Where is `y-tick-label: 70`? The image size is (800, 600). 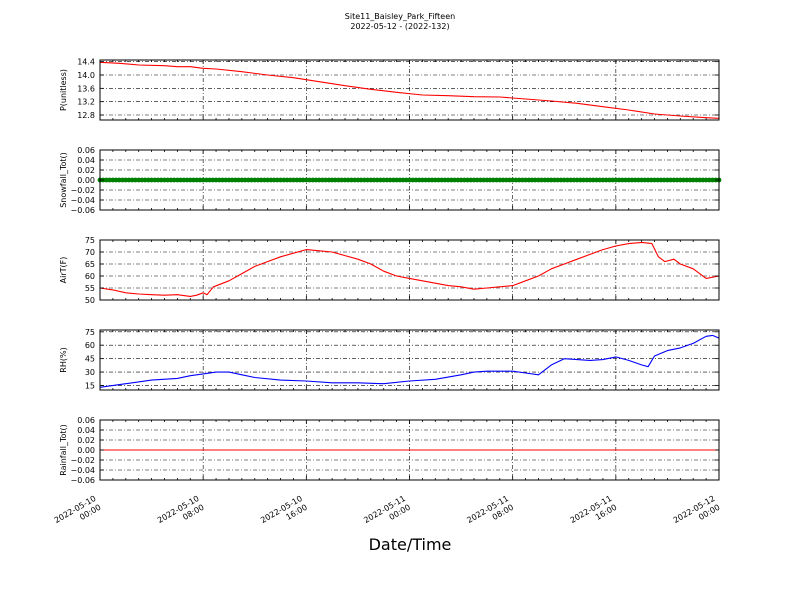 y-tick-label: 70 is located at coordinates (90, 252).